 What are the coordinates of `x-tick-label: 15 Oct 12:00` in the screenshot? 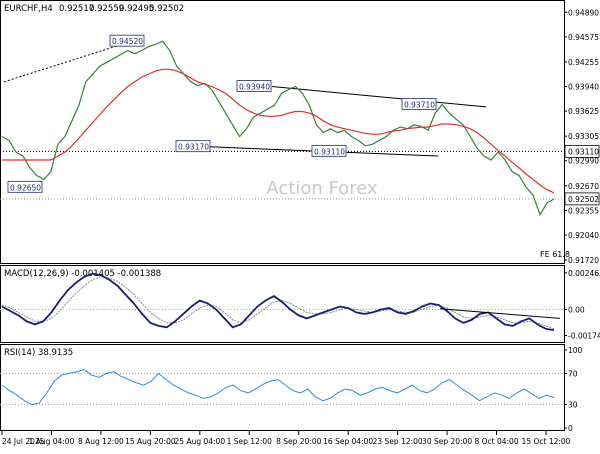 It's located at (546, 441).